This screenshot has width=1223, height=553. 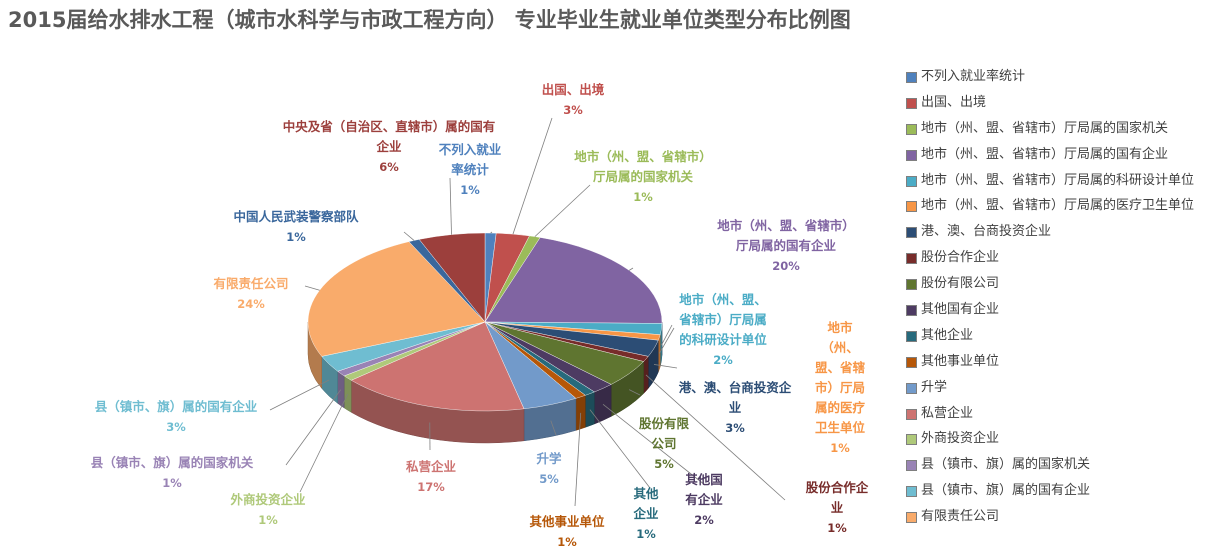 What do you see at coordinates (960, 310) in the screenshot?
I see `legend-label: 其他国有企业` at bounding box center [960, 310].